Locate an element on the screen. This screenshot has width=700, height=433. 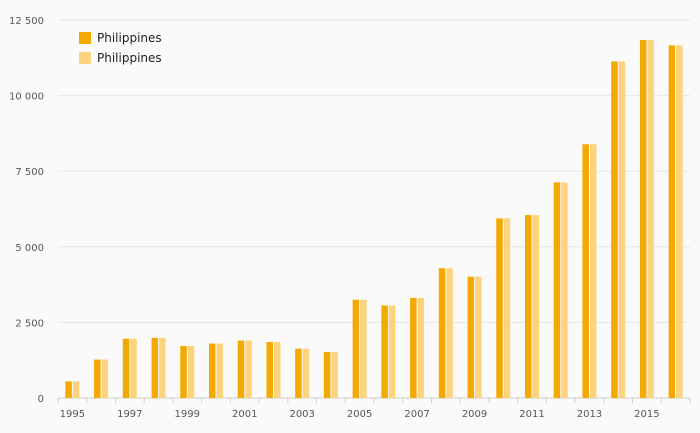
x-tick-label: 1997 is located at coordinates (129, 414).